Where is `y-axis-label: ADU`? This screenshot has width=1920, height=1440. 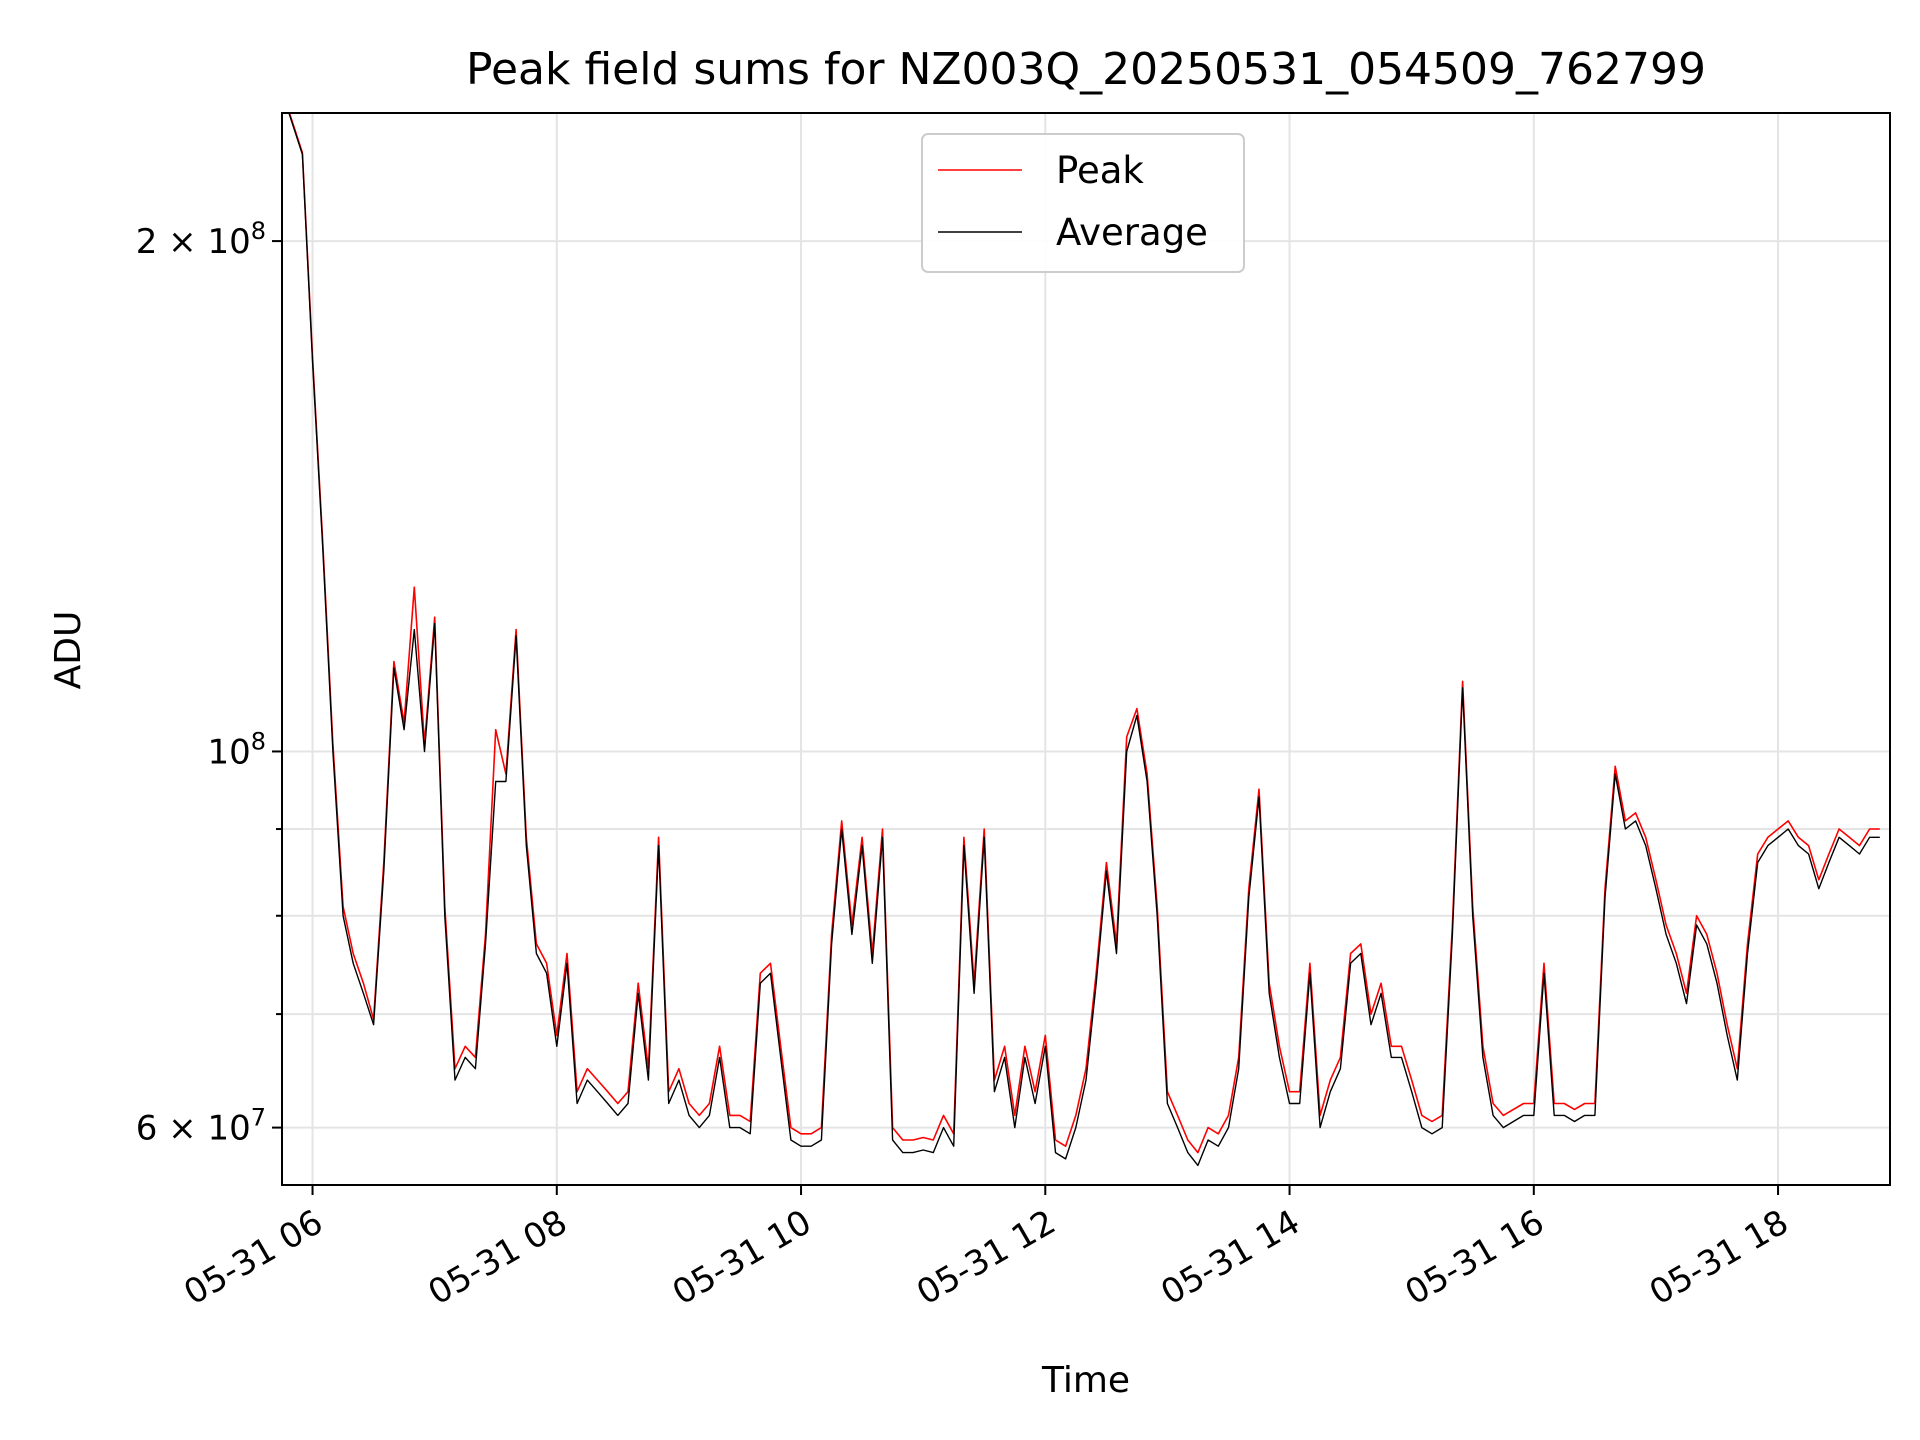
y-axis-label: ADU is located at coordinates (68, 650).